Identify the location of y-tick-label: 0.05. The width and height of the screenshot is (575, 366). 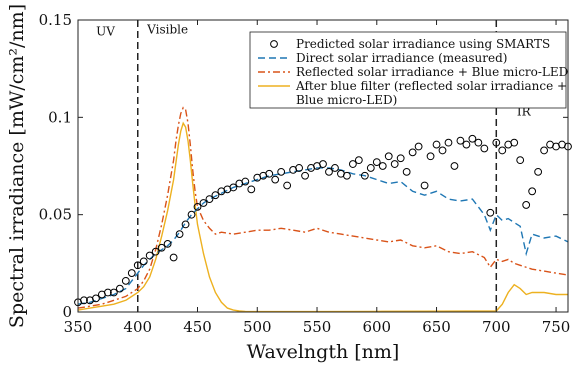
(55, 215).